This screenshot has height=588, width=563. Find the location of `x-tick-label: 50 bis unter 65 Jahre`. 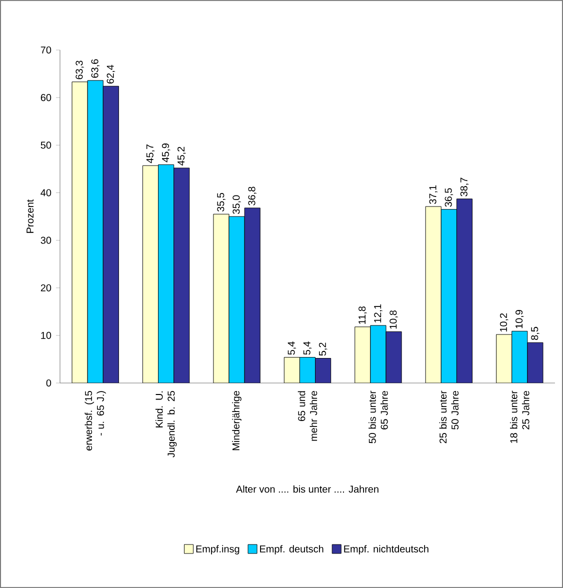

x-tick-label: 50 bis unter 65 Jahre is located at coordinates (378, 417).